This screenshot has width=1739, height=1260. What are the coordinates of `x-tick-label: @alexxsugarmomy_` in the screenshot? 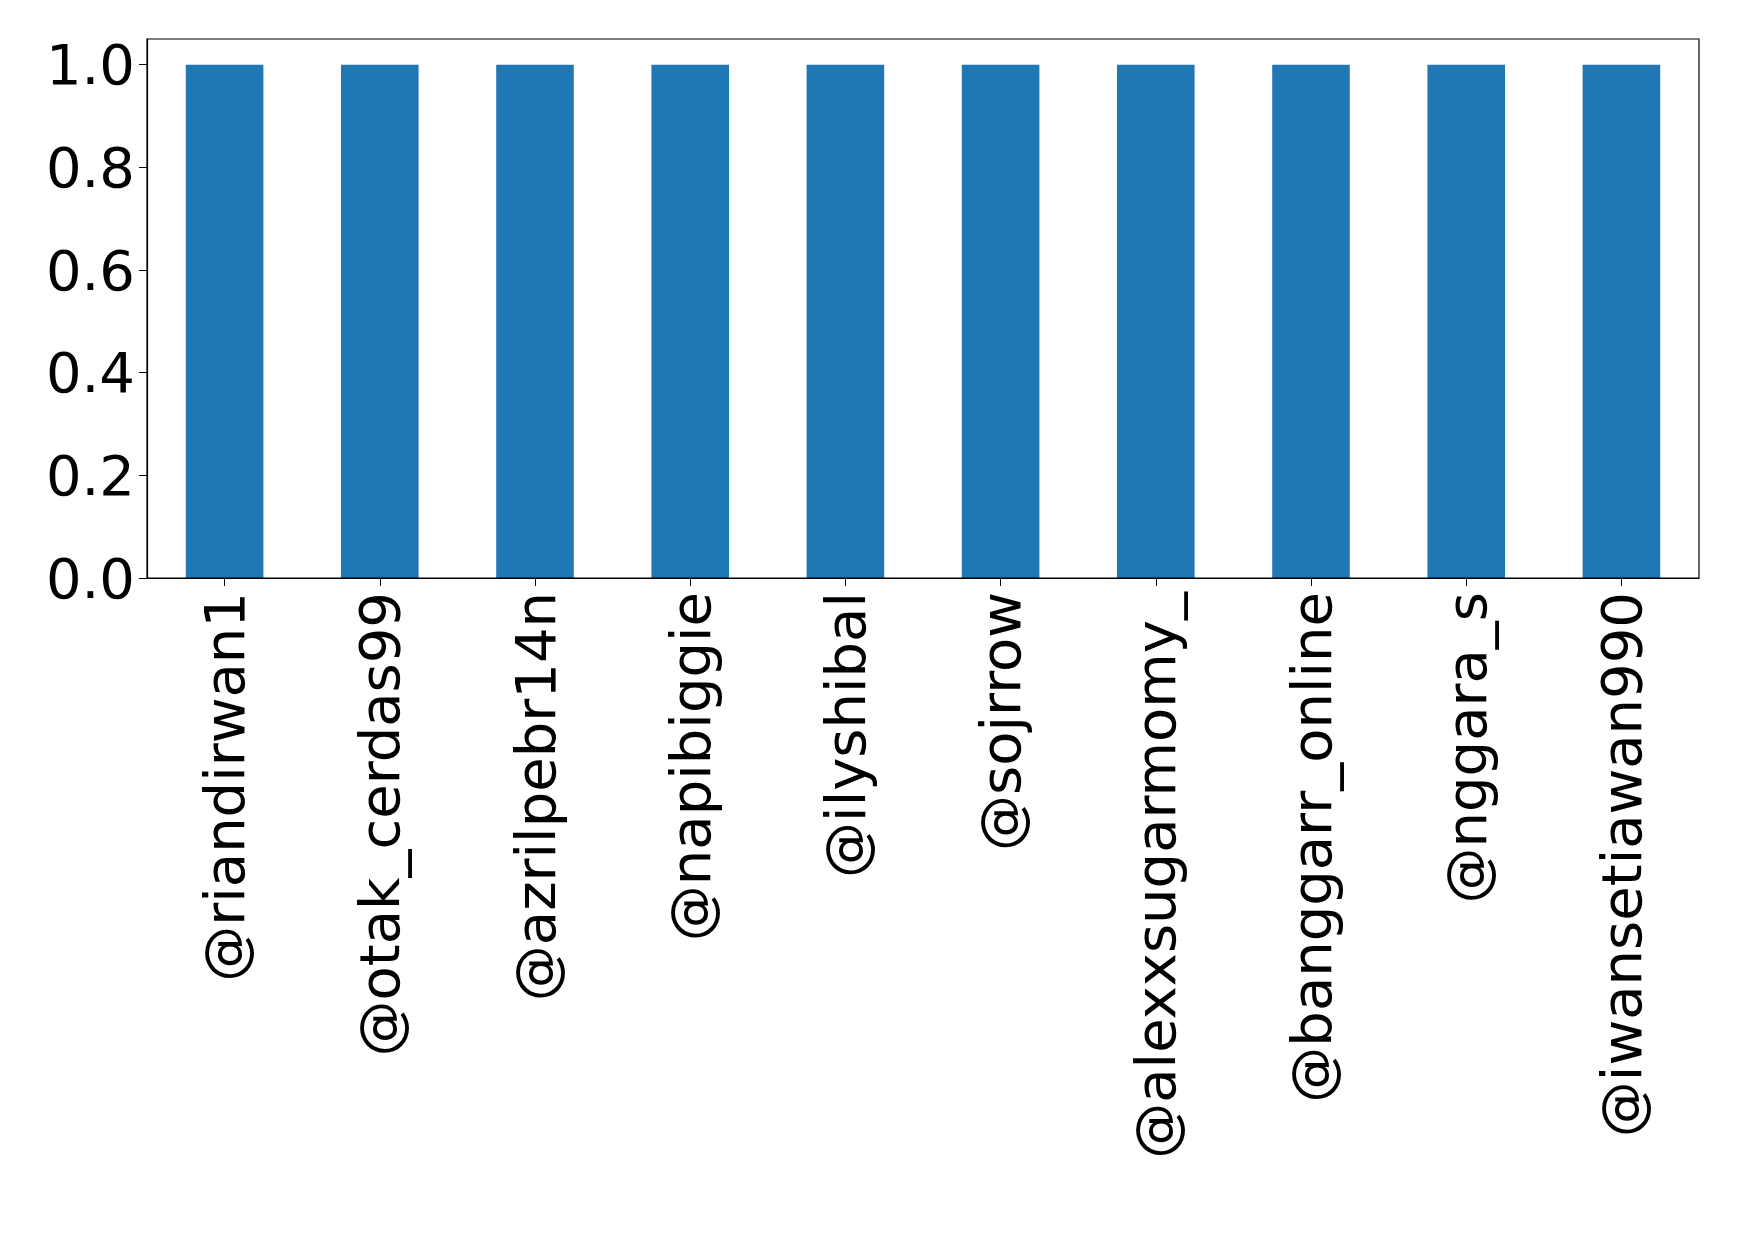 It's located at (1156, 875).